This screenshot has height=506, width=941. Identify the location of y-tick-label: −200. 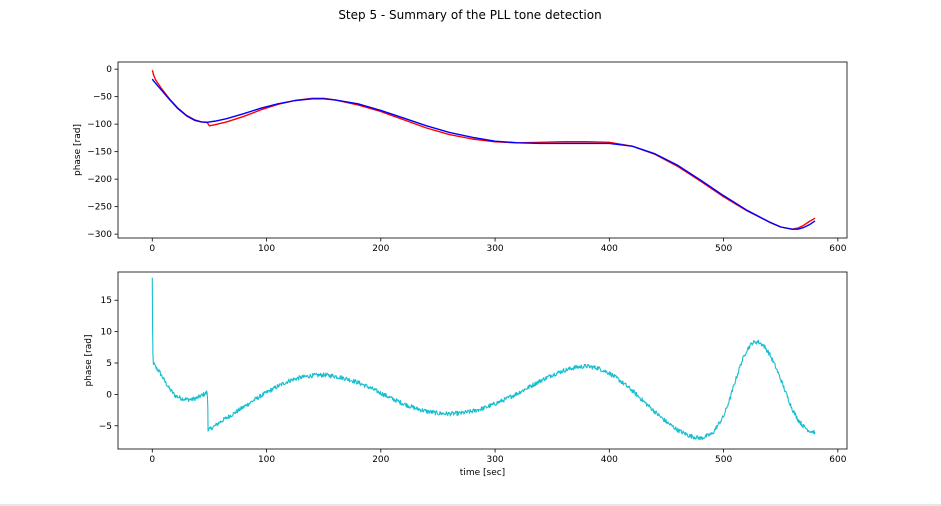
(99, 180).